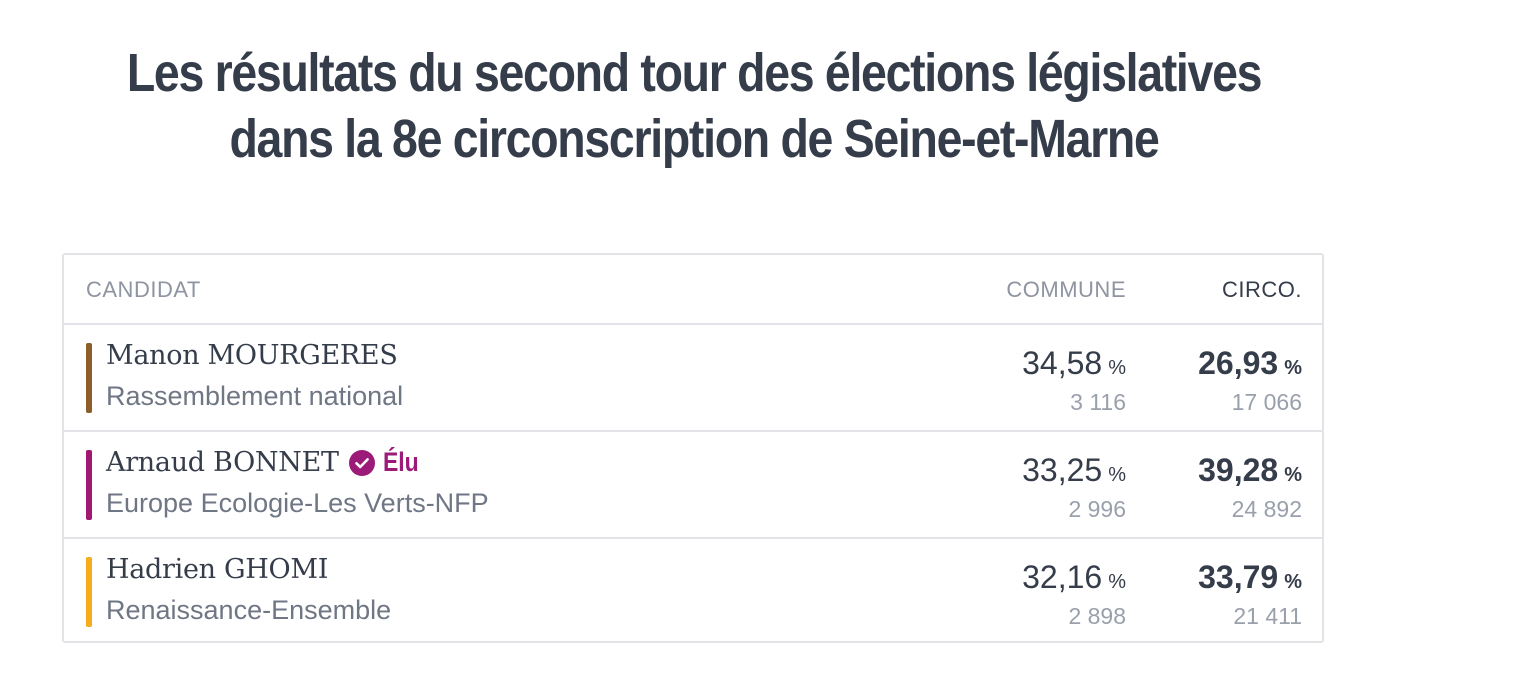 The width and height of the screenshot is (1538, 690). Describe the element at coordinates (1066, 289) in the screenshot. I see `header-commune: COMMUNE` at that location.